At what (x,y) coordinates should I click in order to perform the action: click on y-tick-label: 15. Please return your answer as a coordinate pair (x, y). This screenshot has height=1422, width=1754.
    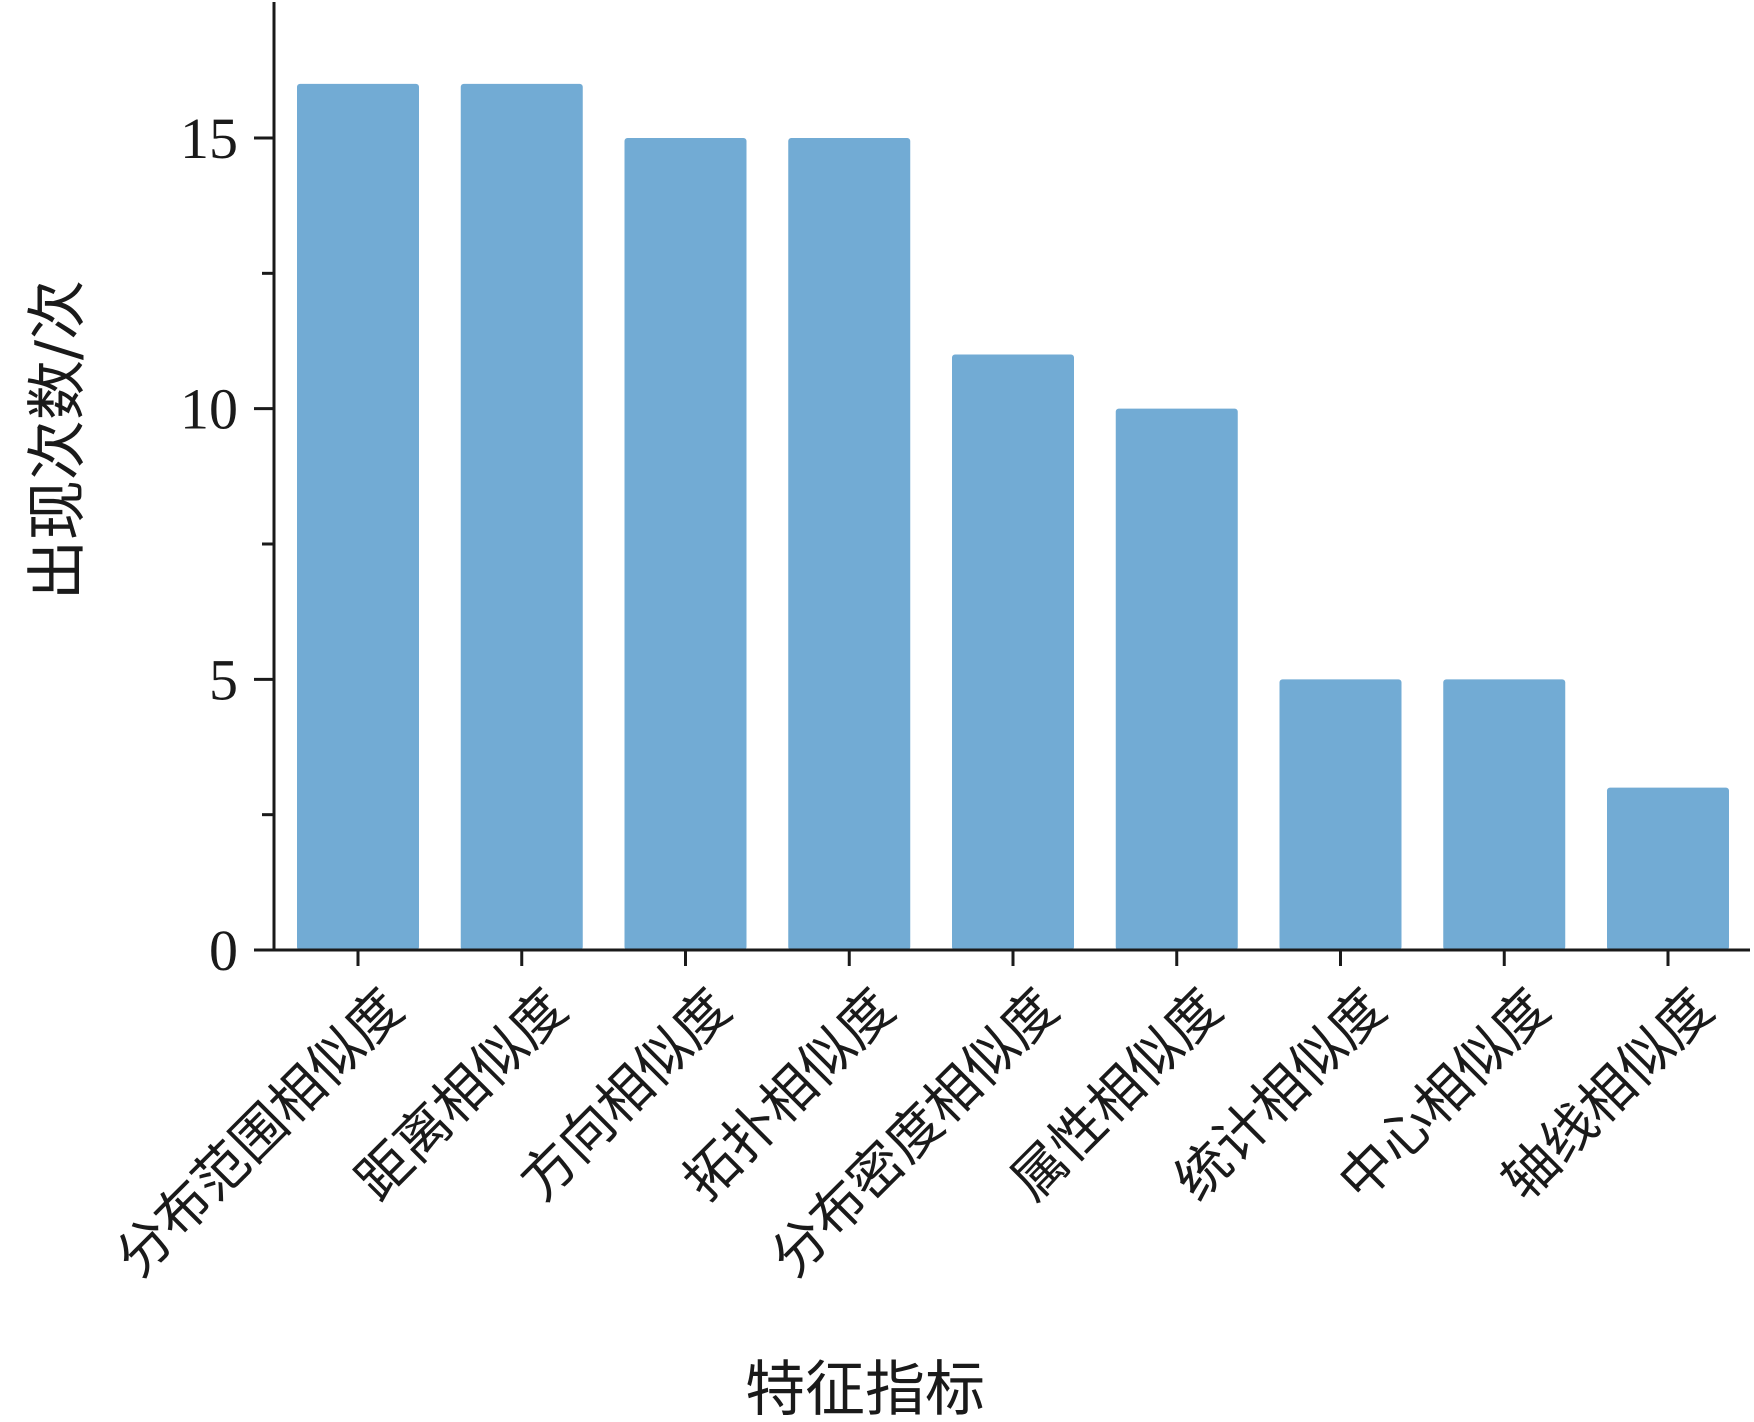
    Looking at the image, I should click on (209, 138).